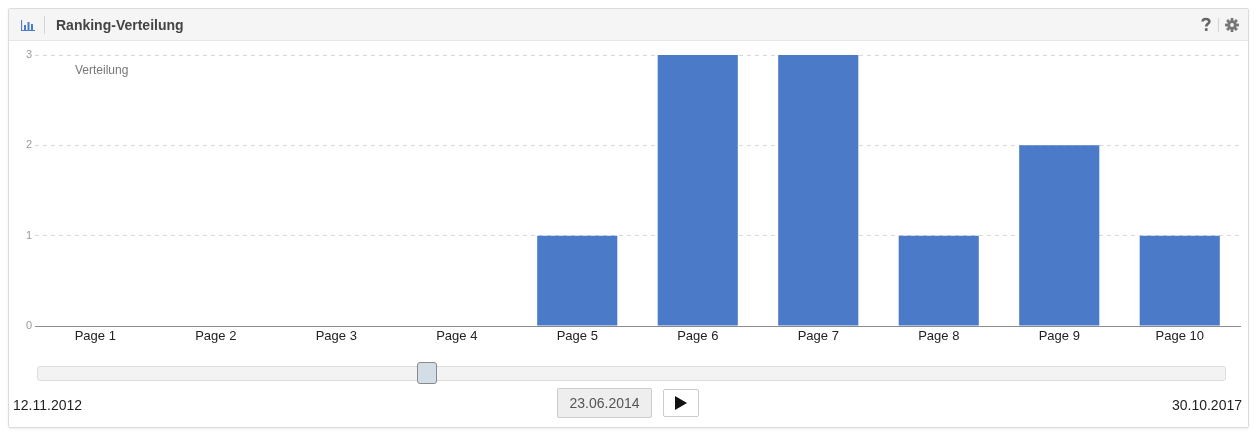 This screenshot has height=436, width=1257. I want to click on y-tick-label: 0, so click(28, 325).